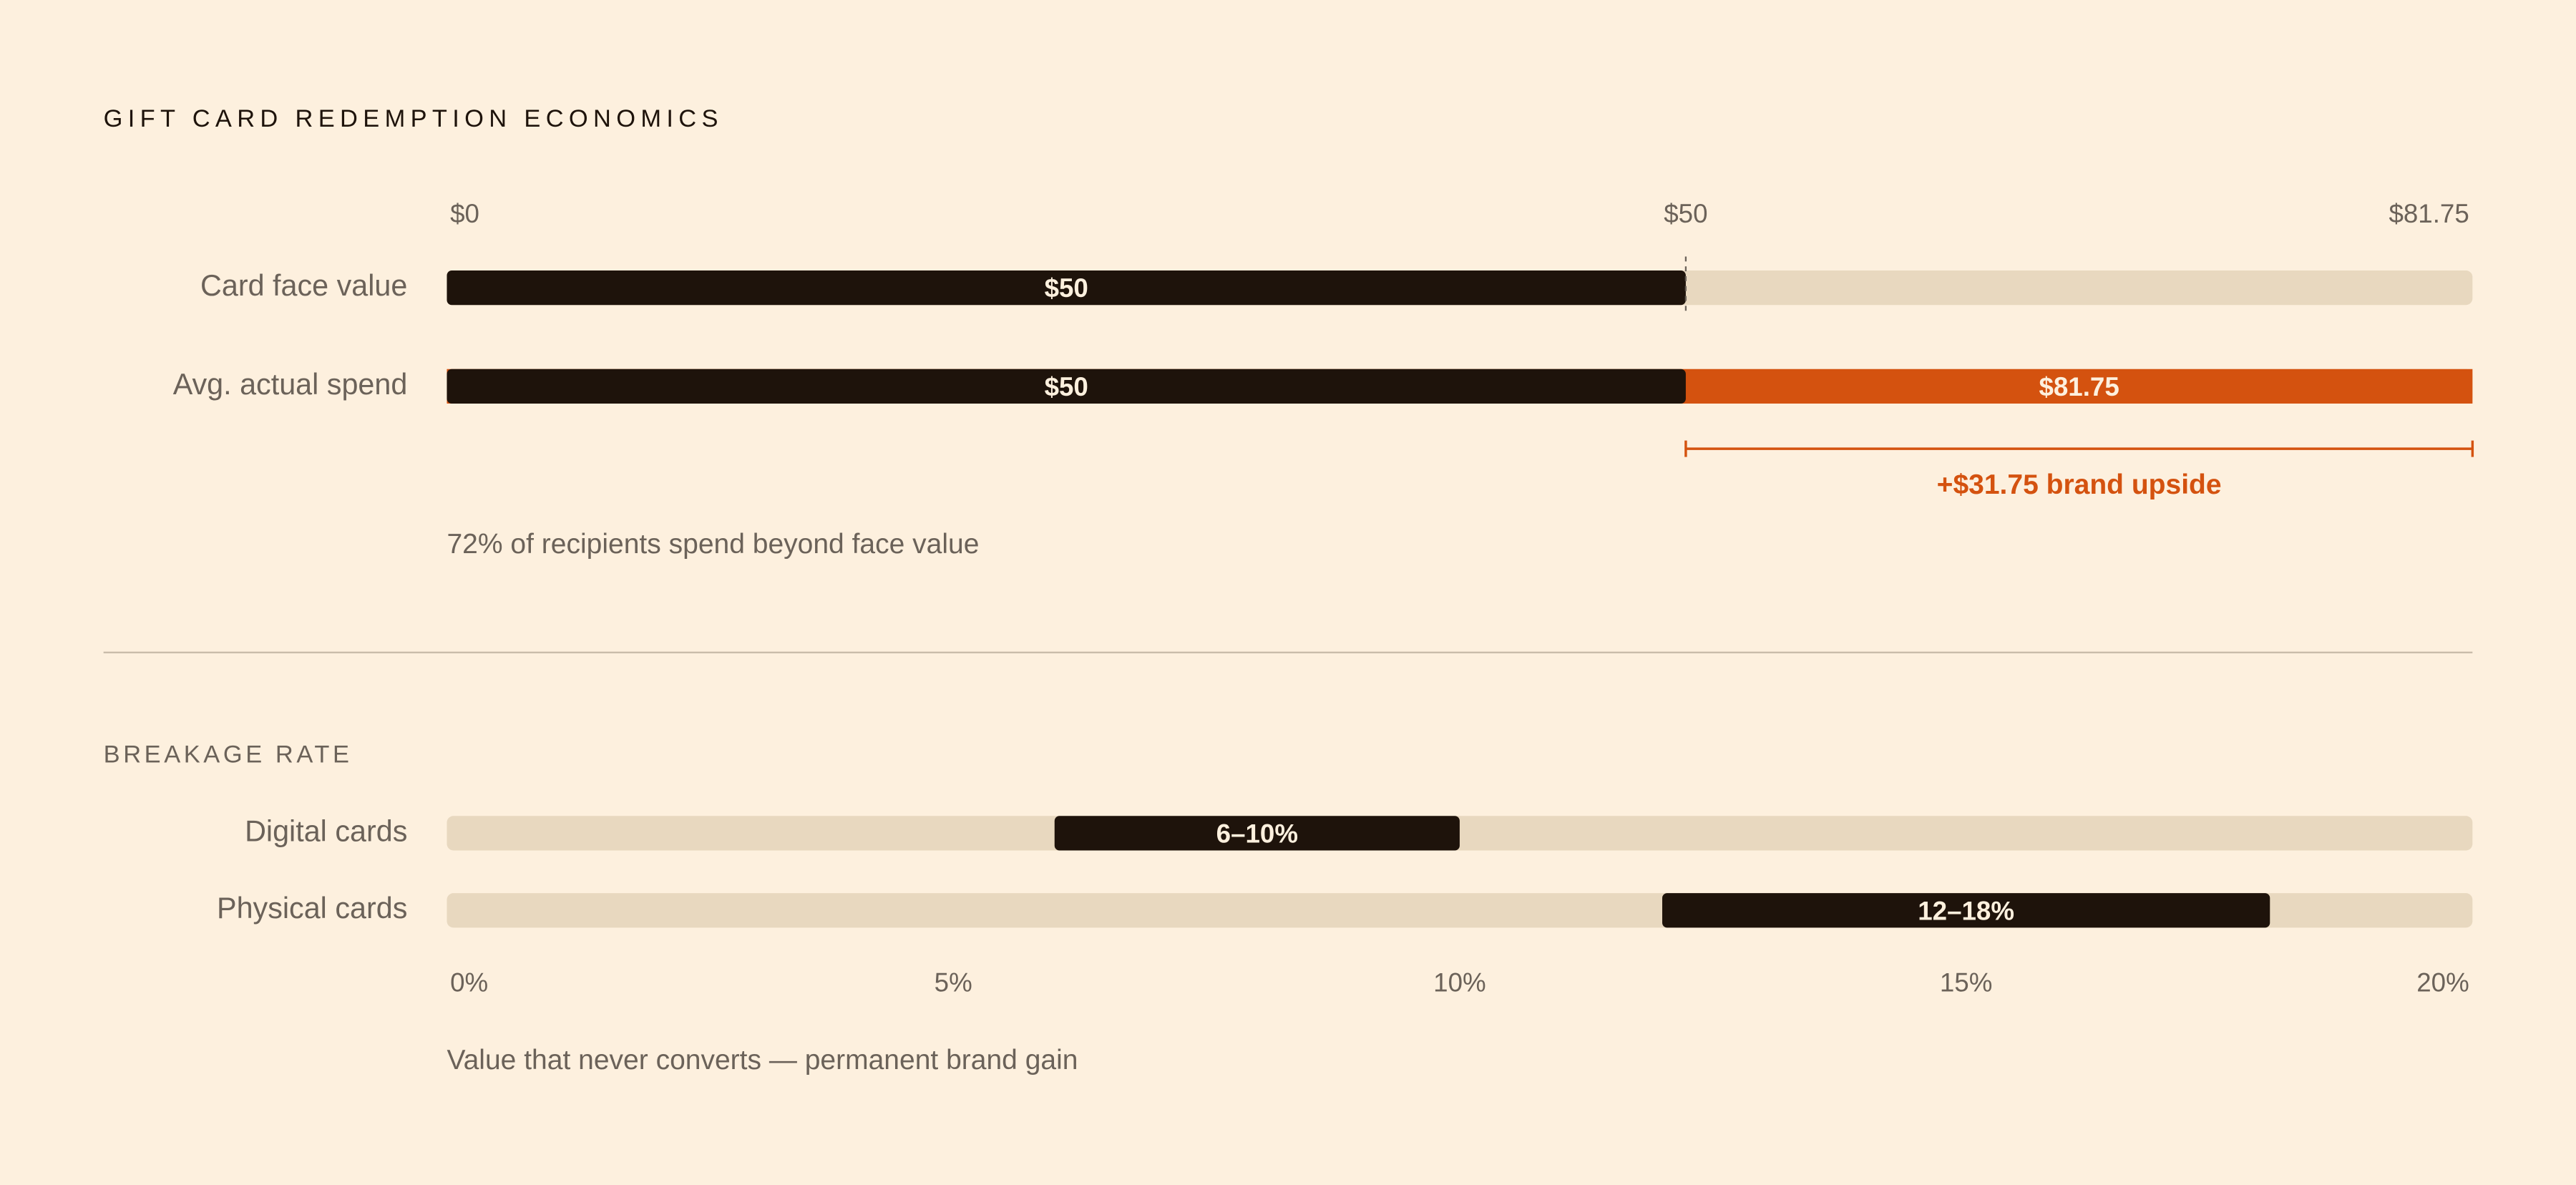  What do you see at coordinates (1966, 982) in the screenshot?
I see `x-tick-label: 15%` at bounding box center [1966, 982].